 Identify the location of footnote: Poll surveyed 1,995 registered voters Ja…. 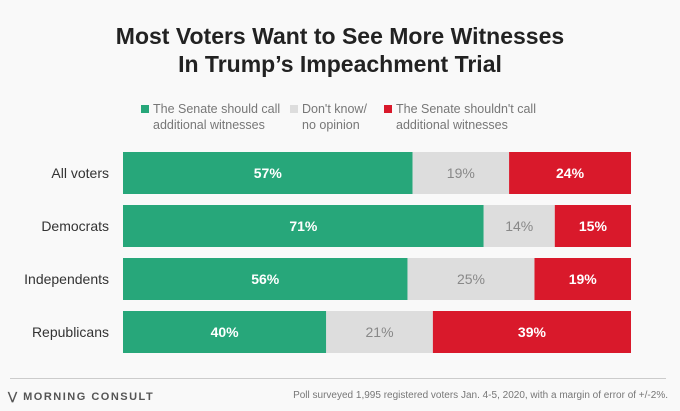
(480, 395).